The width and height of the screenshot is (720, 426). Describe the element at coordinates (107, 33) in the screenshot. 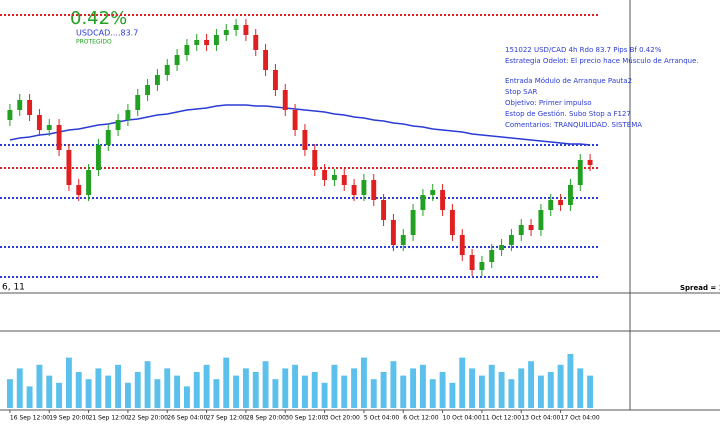

I see `symbol-label: USDCAD....83.7` at that location.